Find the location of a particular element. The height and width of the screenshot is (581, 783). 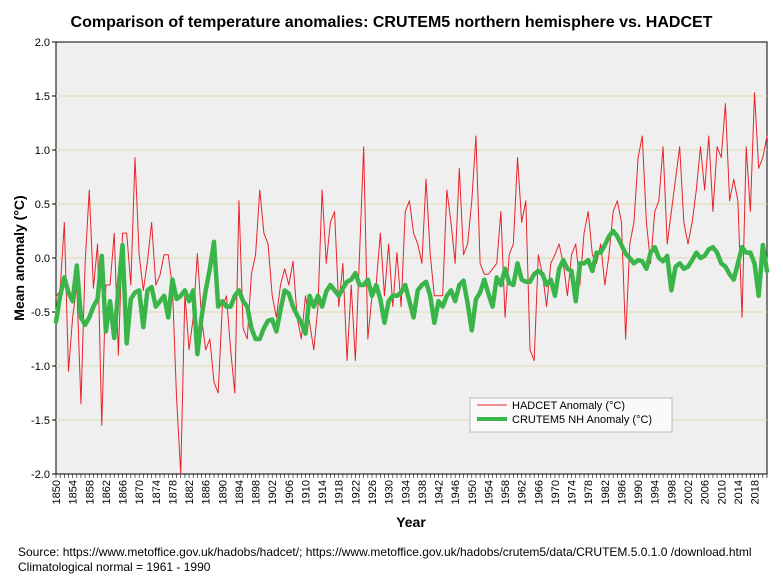

x-tick-label: 1890 is located at coordinates (223, 492).